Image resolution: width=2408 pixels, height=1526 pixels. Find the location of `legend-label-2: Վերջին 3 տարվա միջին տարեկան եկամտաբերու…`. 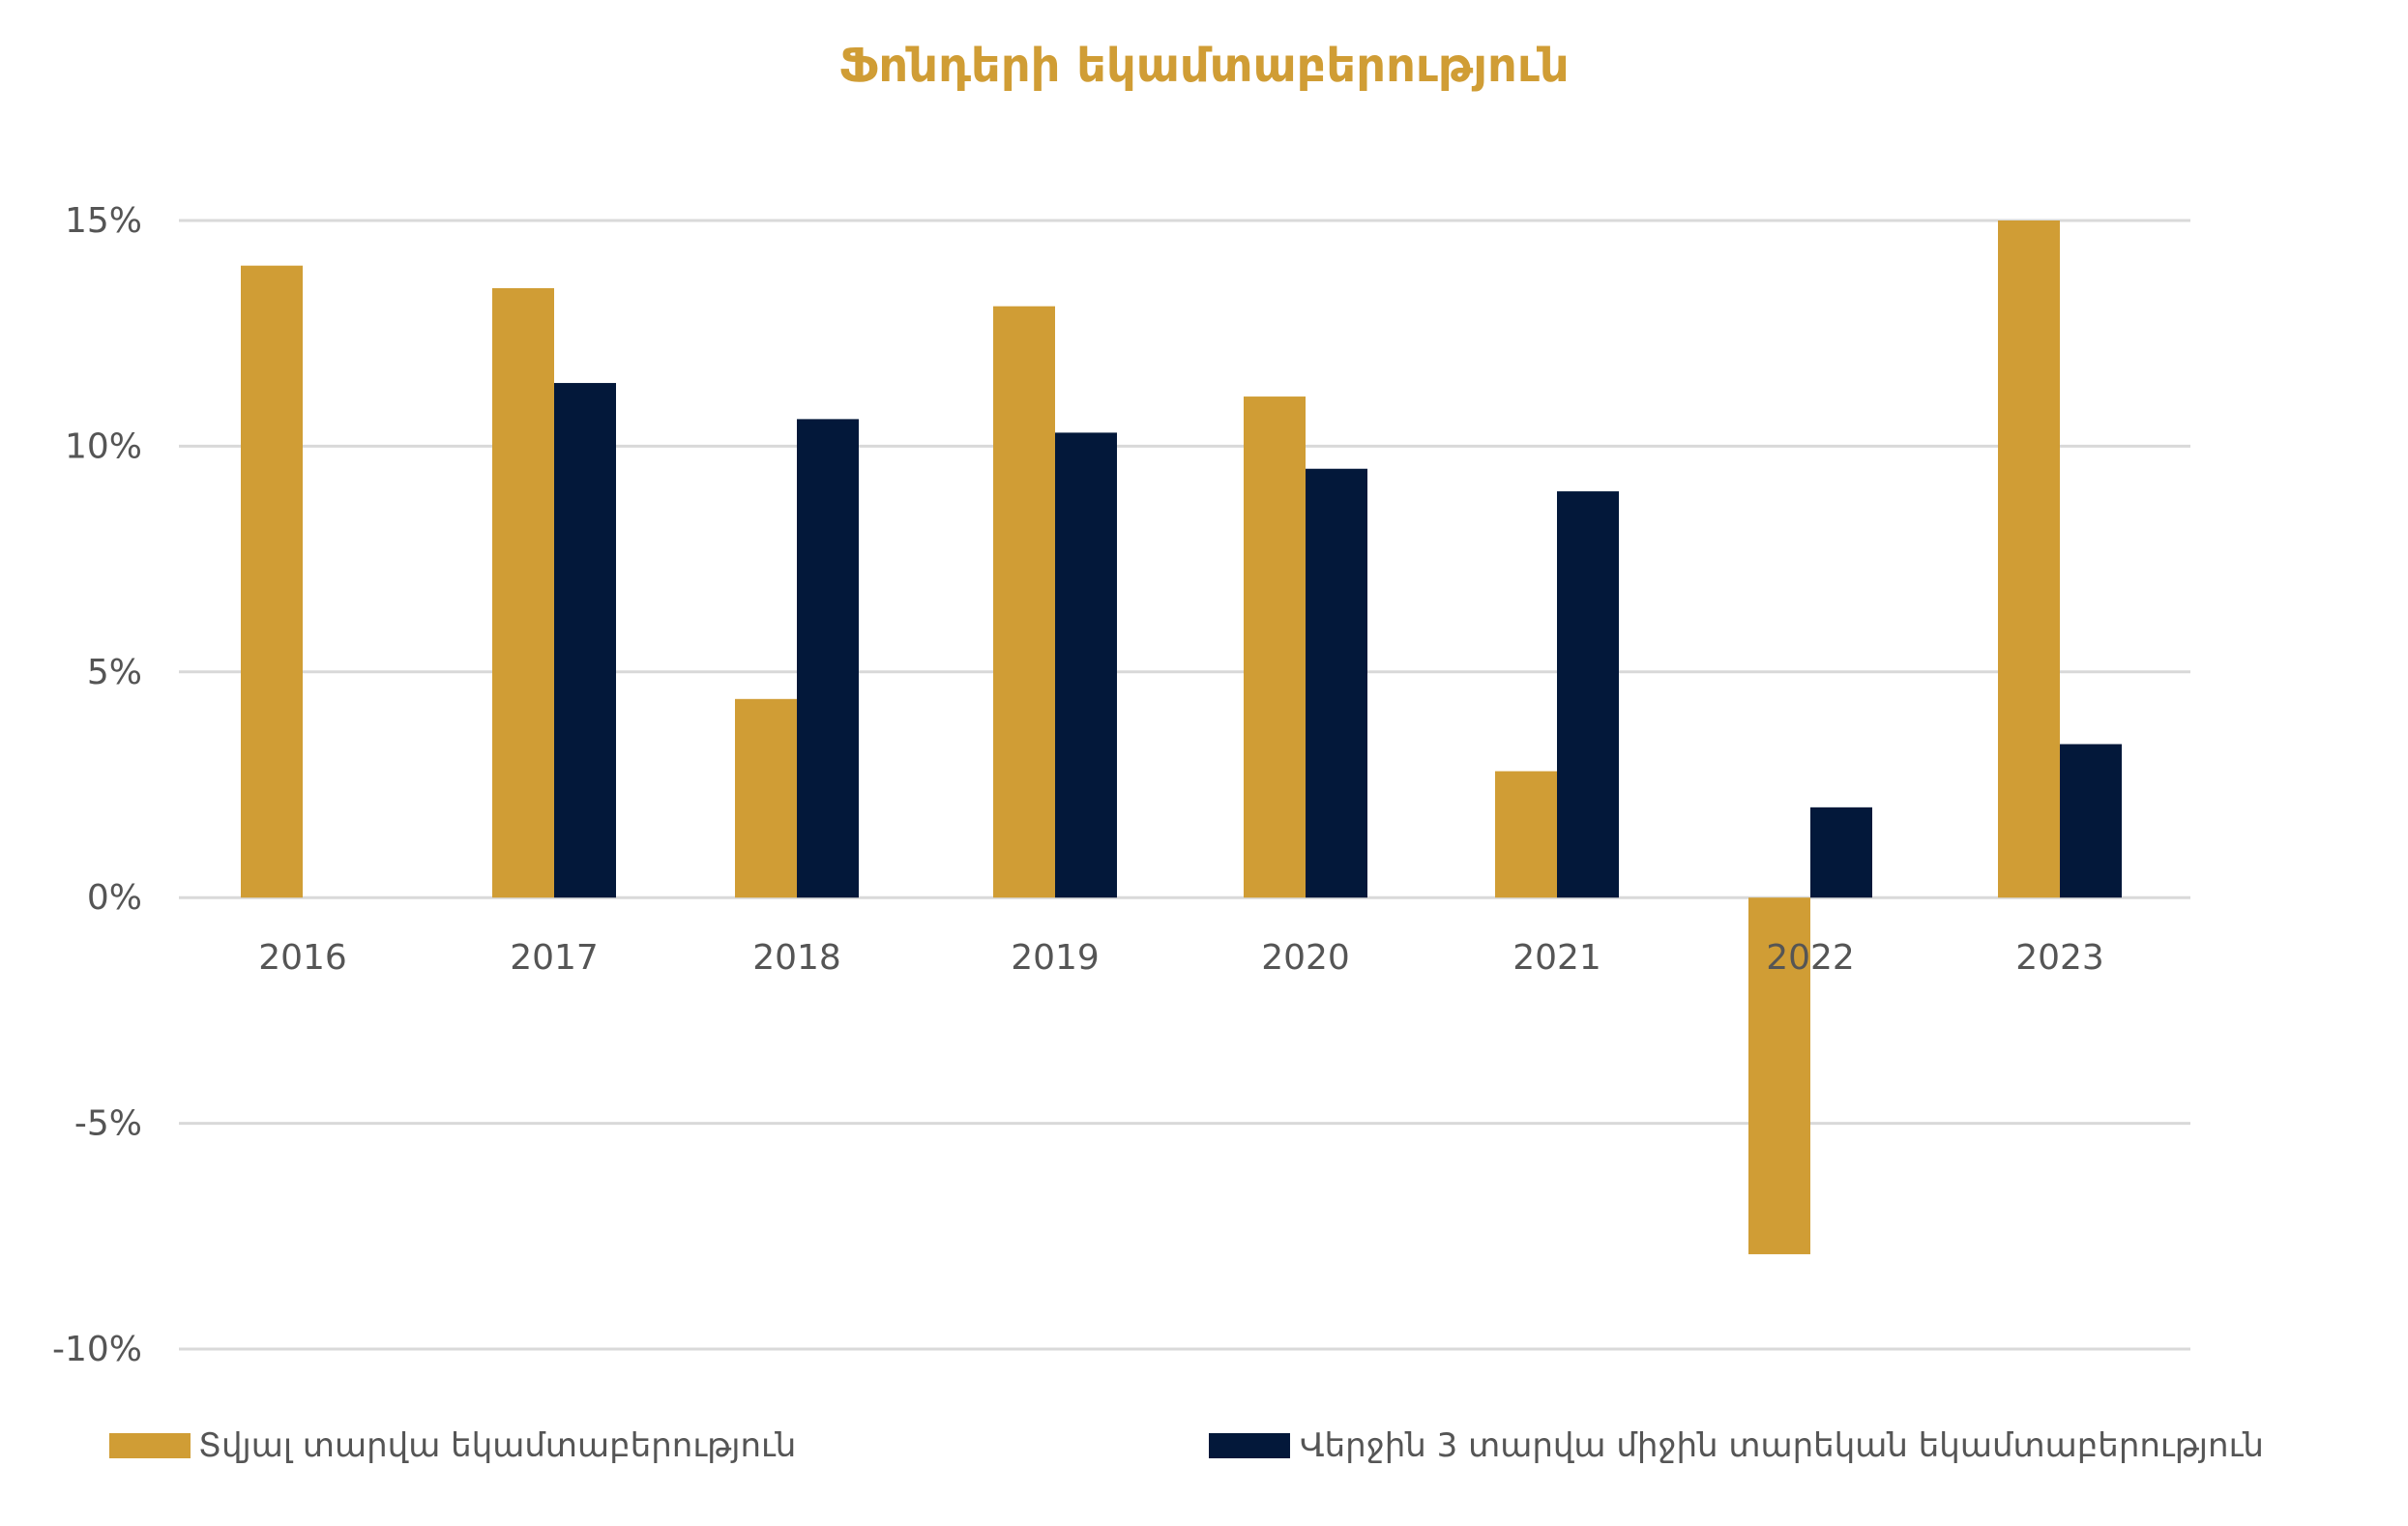

legend-label-2: Վերջին 3 տարվա միջին տարեկան եկամտաբերու… is located at coordinates (1782, 1445).